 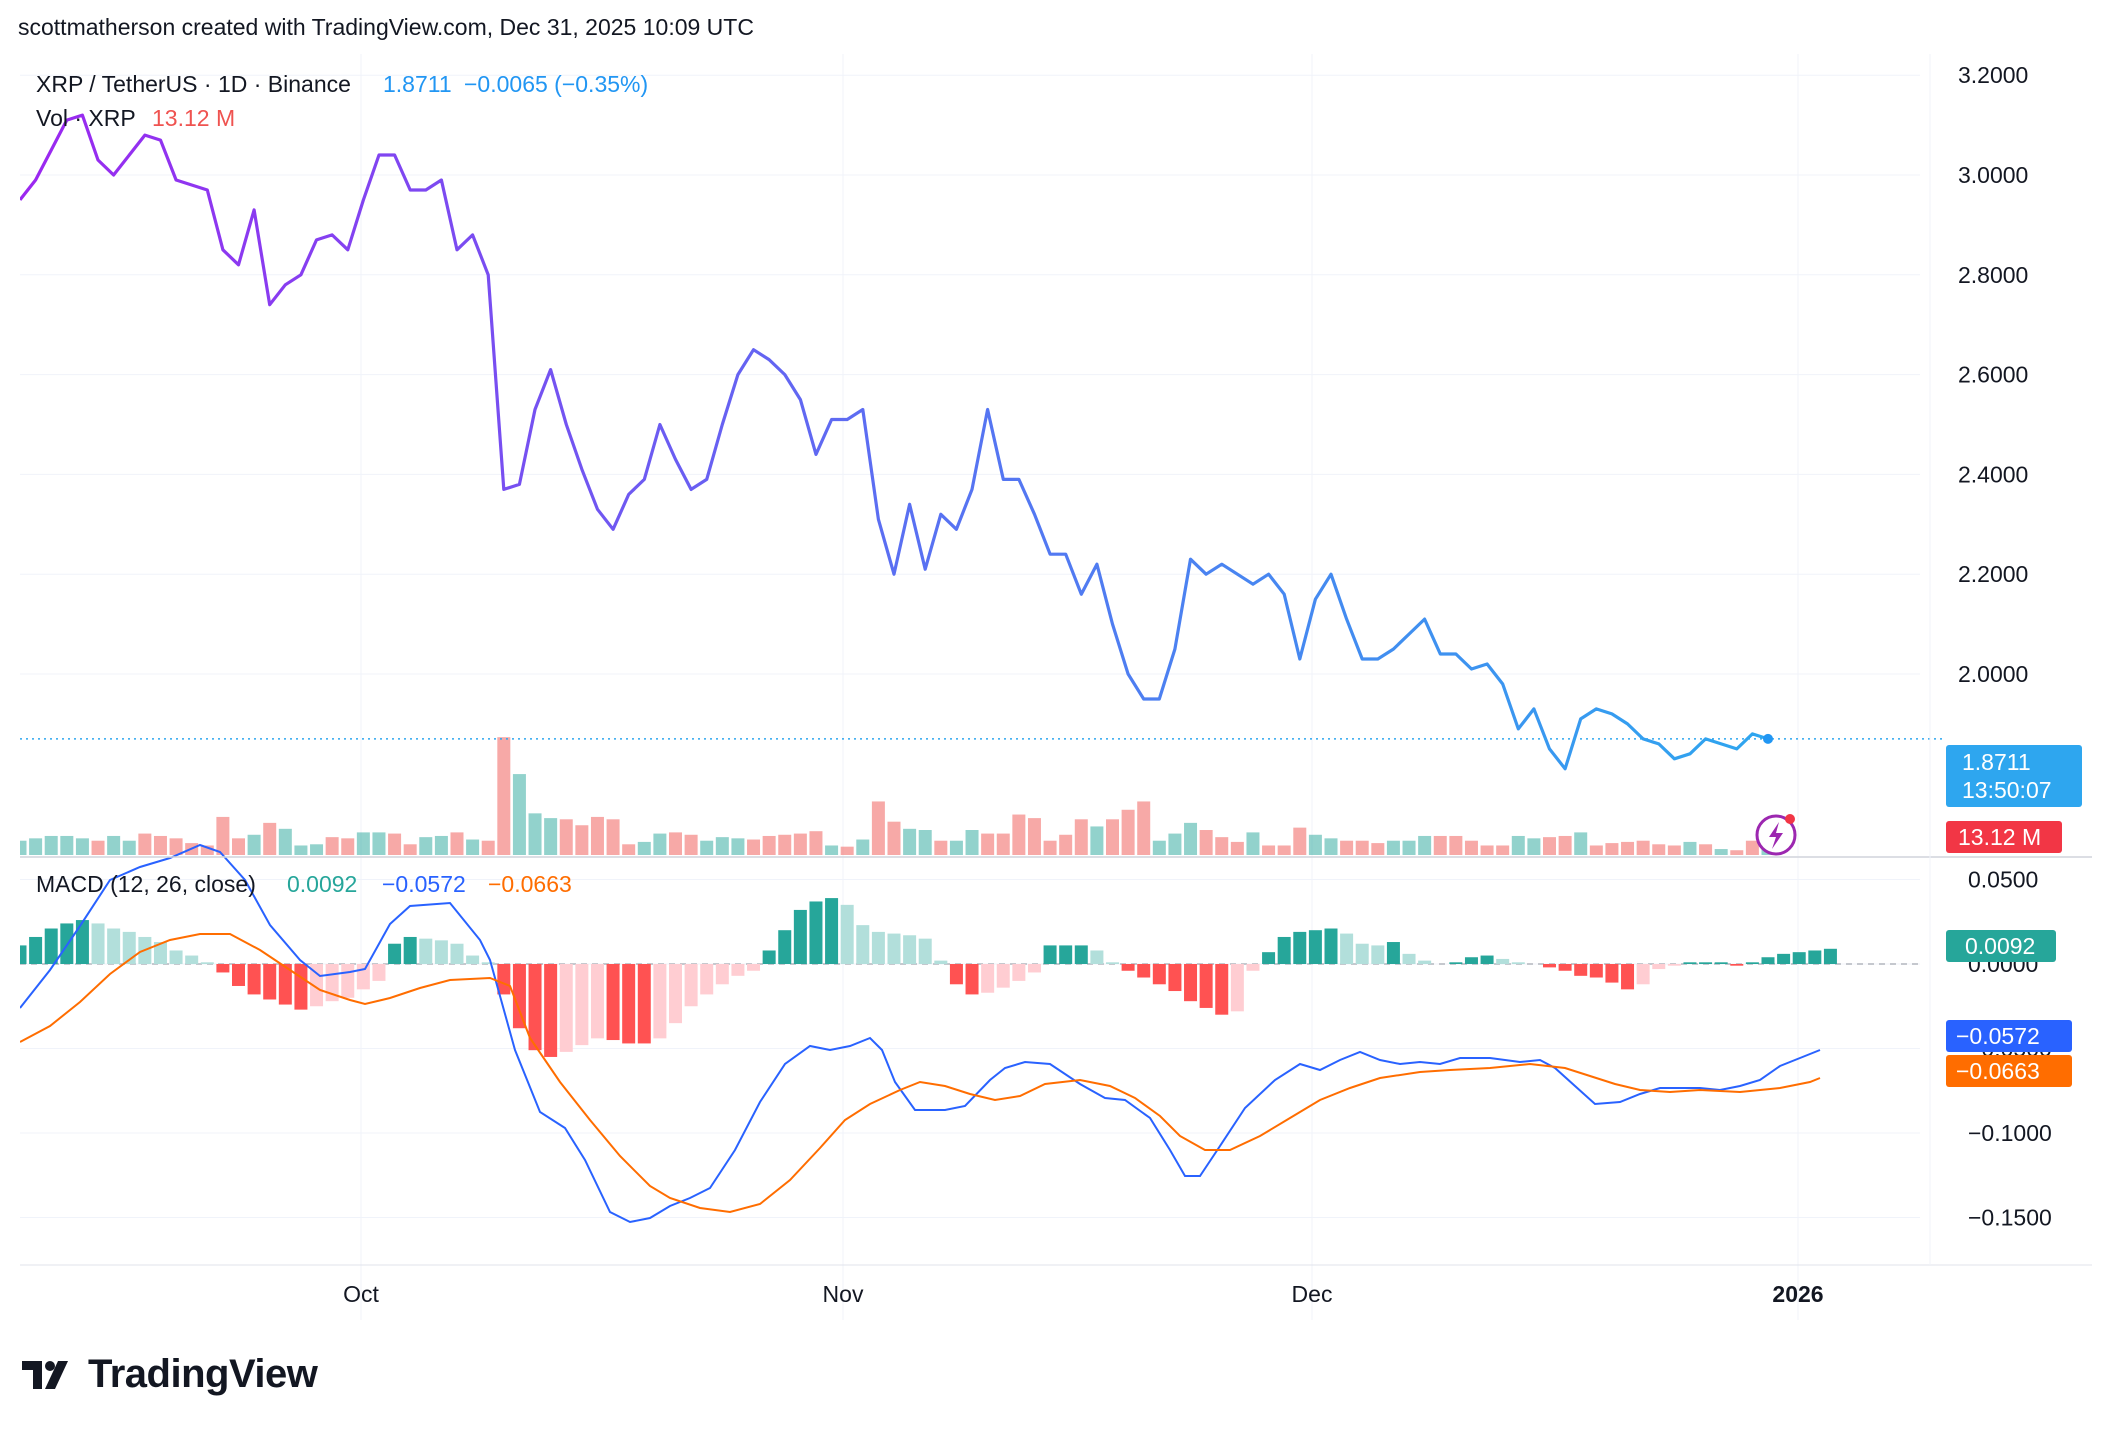 I want to click on price-axis-label: 3.2000, so click(x=1993, y=75).